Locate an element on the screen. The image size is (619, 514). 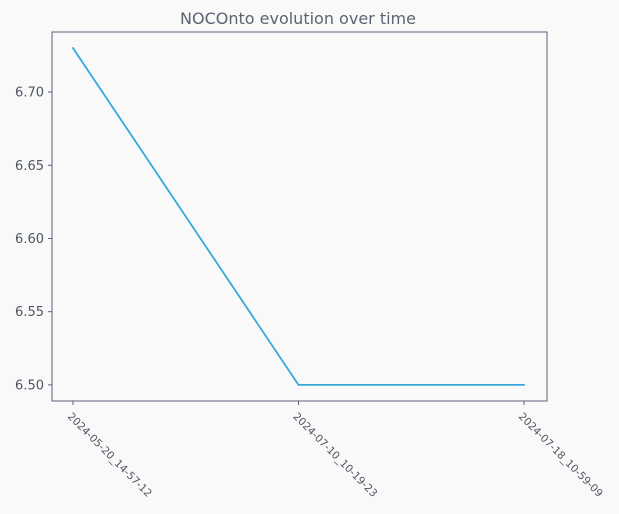
x-tick-label: 2024-05-20_14-57-12 is located at coordinates (109, 455).